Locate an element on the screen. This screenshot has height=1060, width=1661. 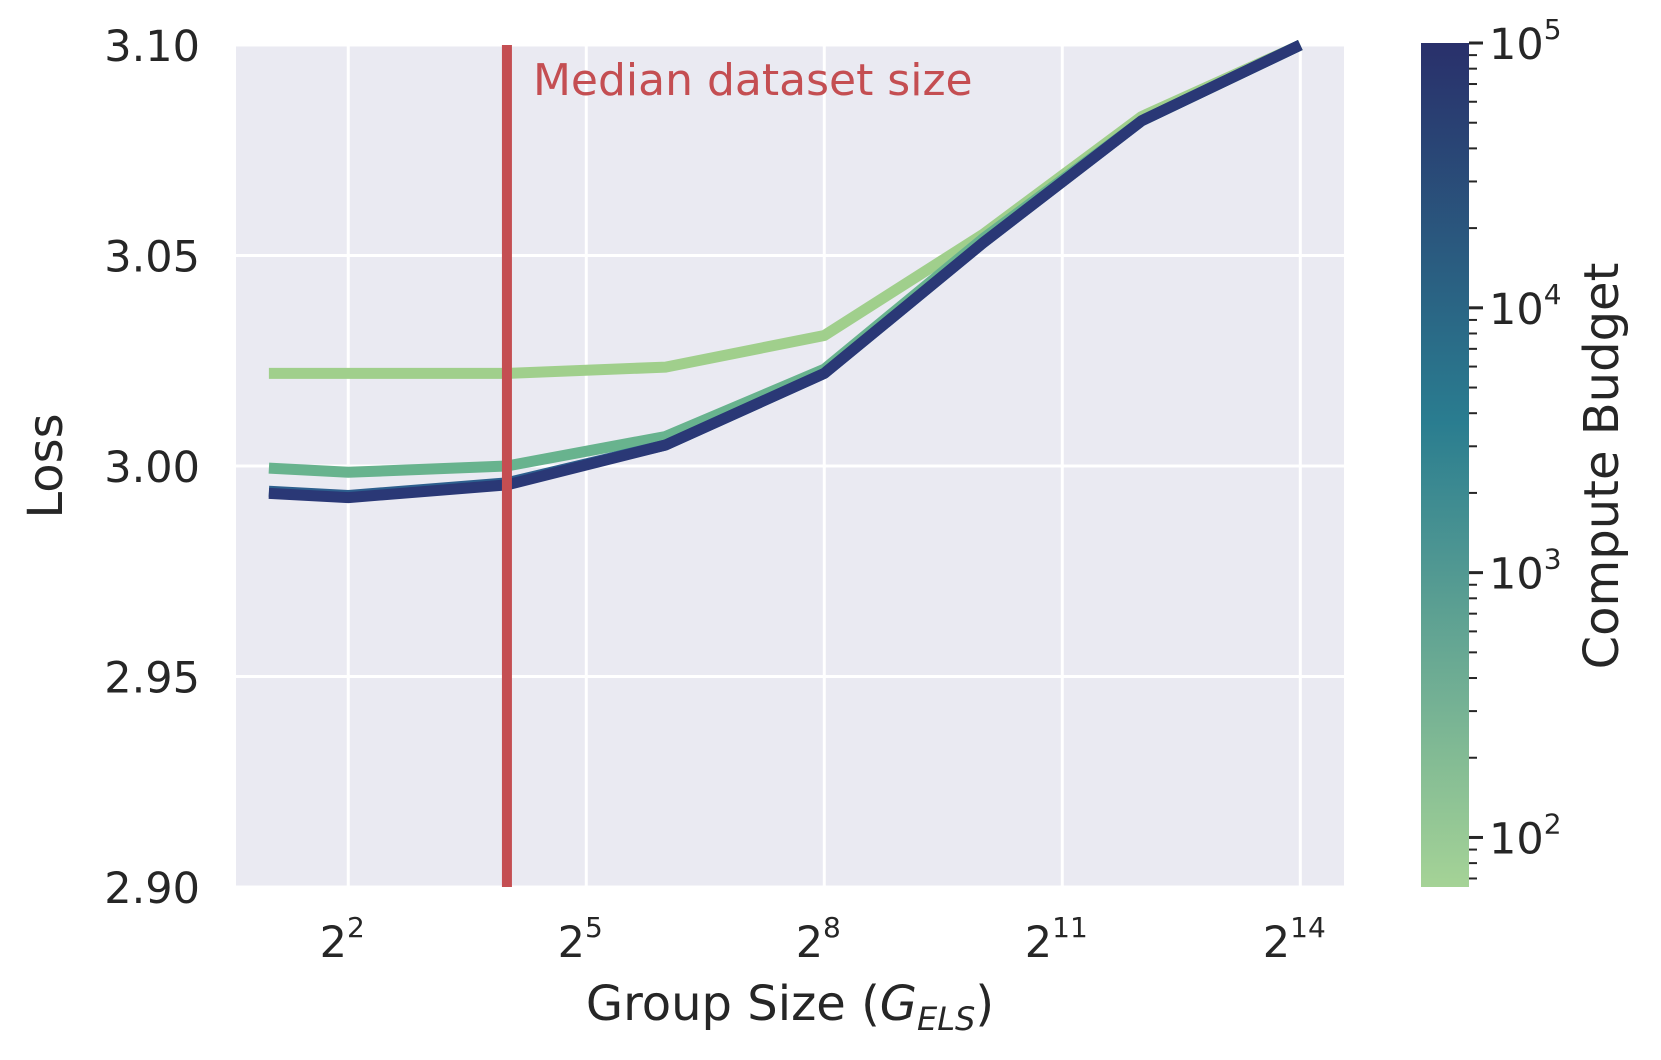
colorbar-tick-labels: 10² 10³ 10⁴ 10⁵ is located at coordinates (1525, 438).